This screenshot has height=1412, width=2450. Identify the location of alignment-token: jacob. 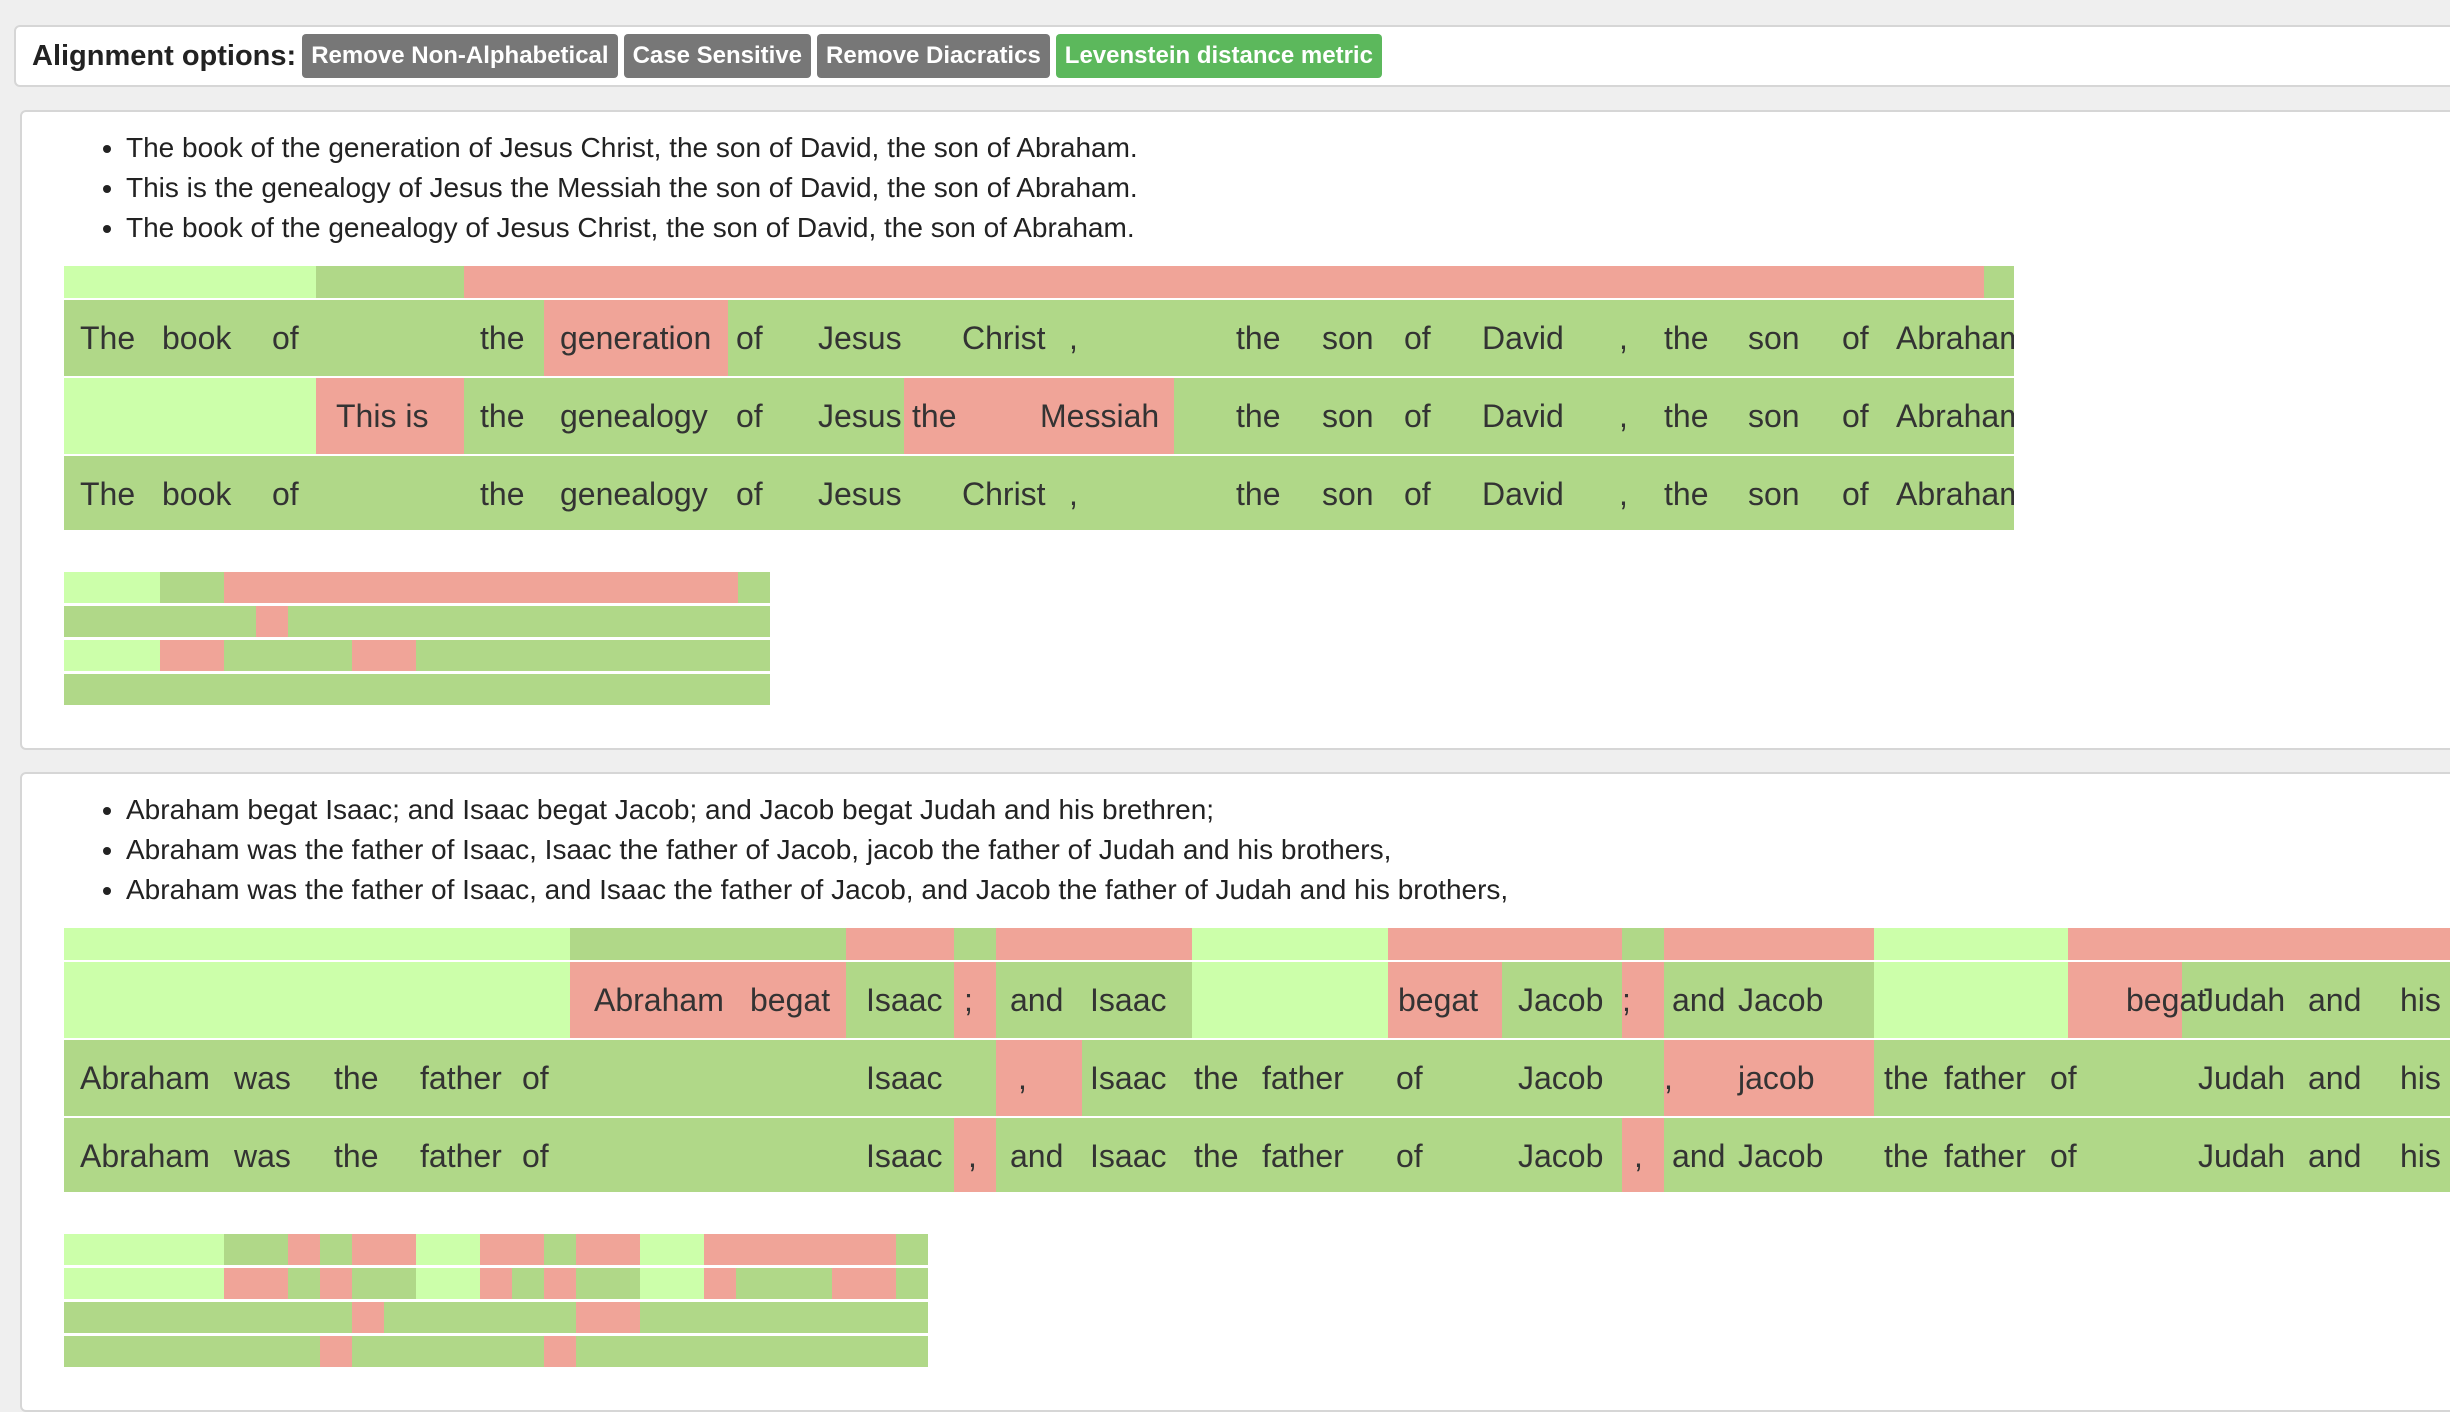
(1776, 1078).